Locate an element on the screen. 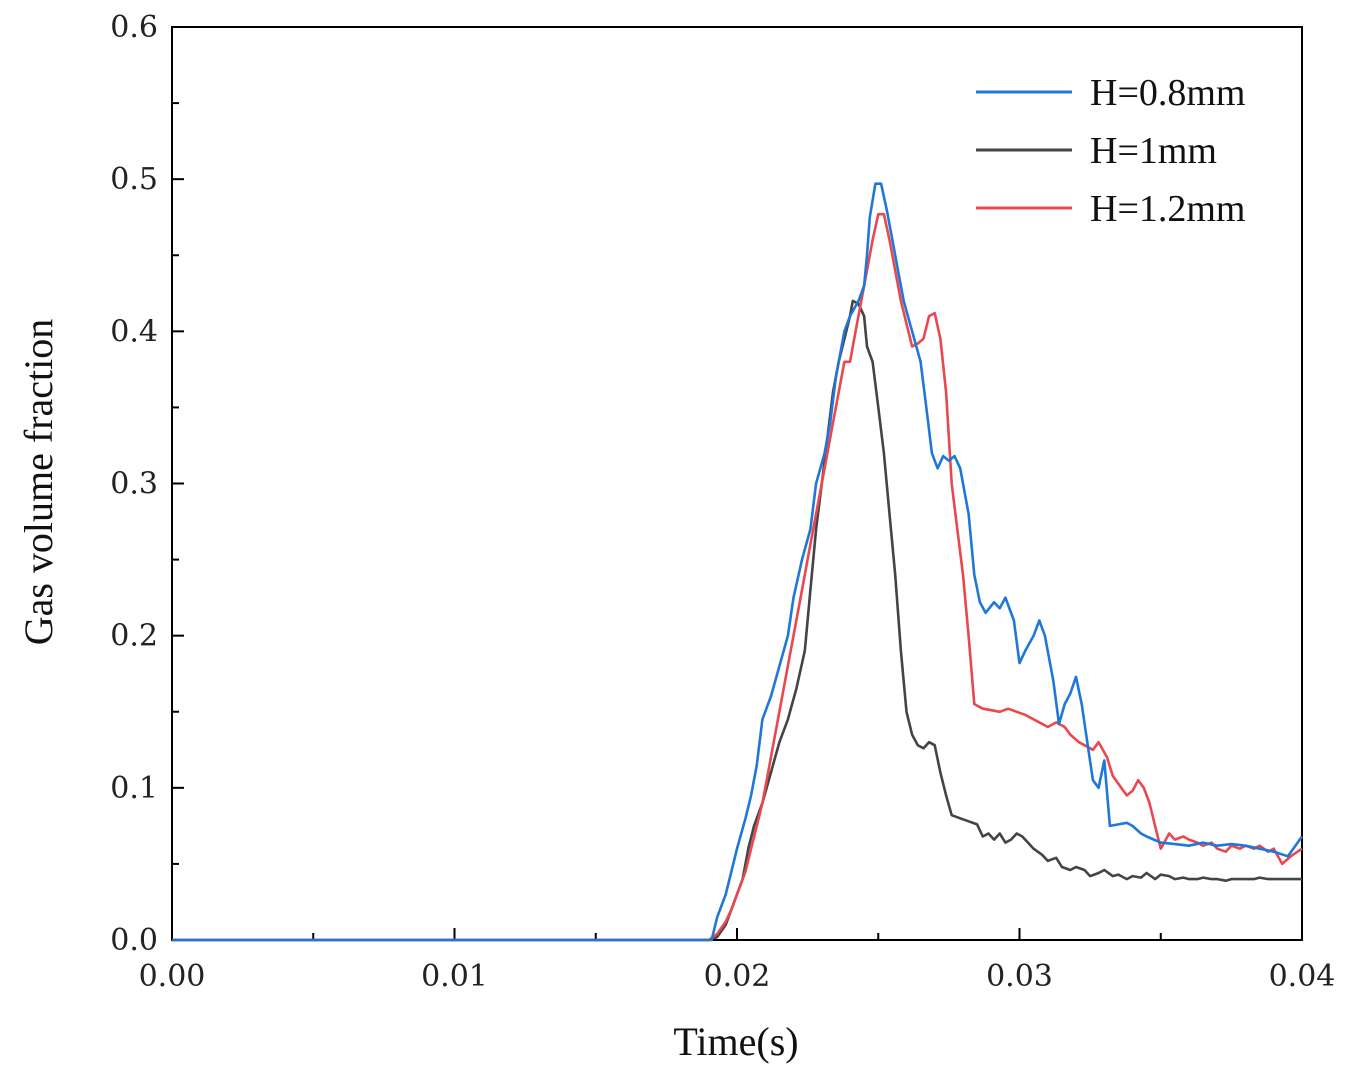 The width and height of the screenshot is (1347, 1078). y-tick-label: 0.0 is located at coordinates (134, 940).